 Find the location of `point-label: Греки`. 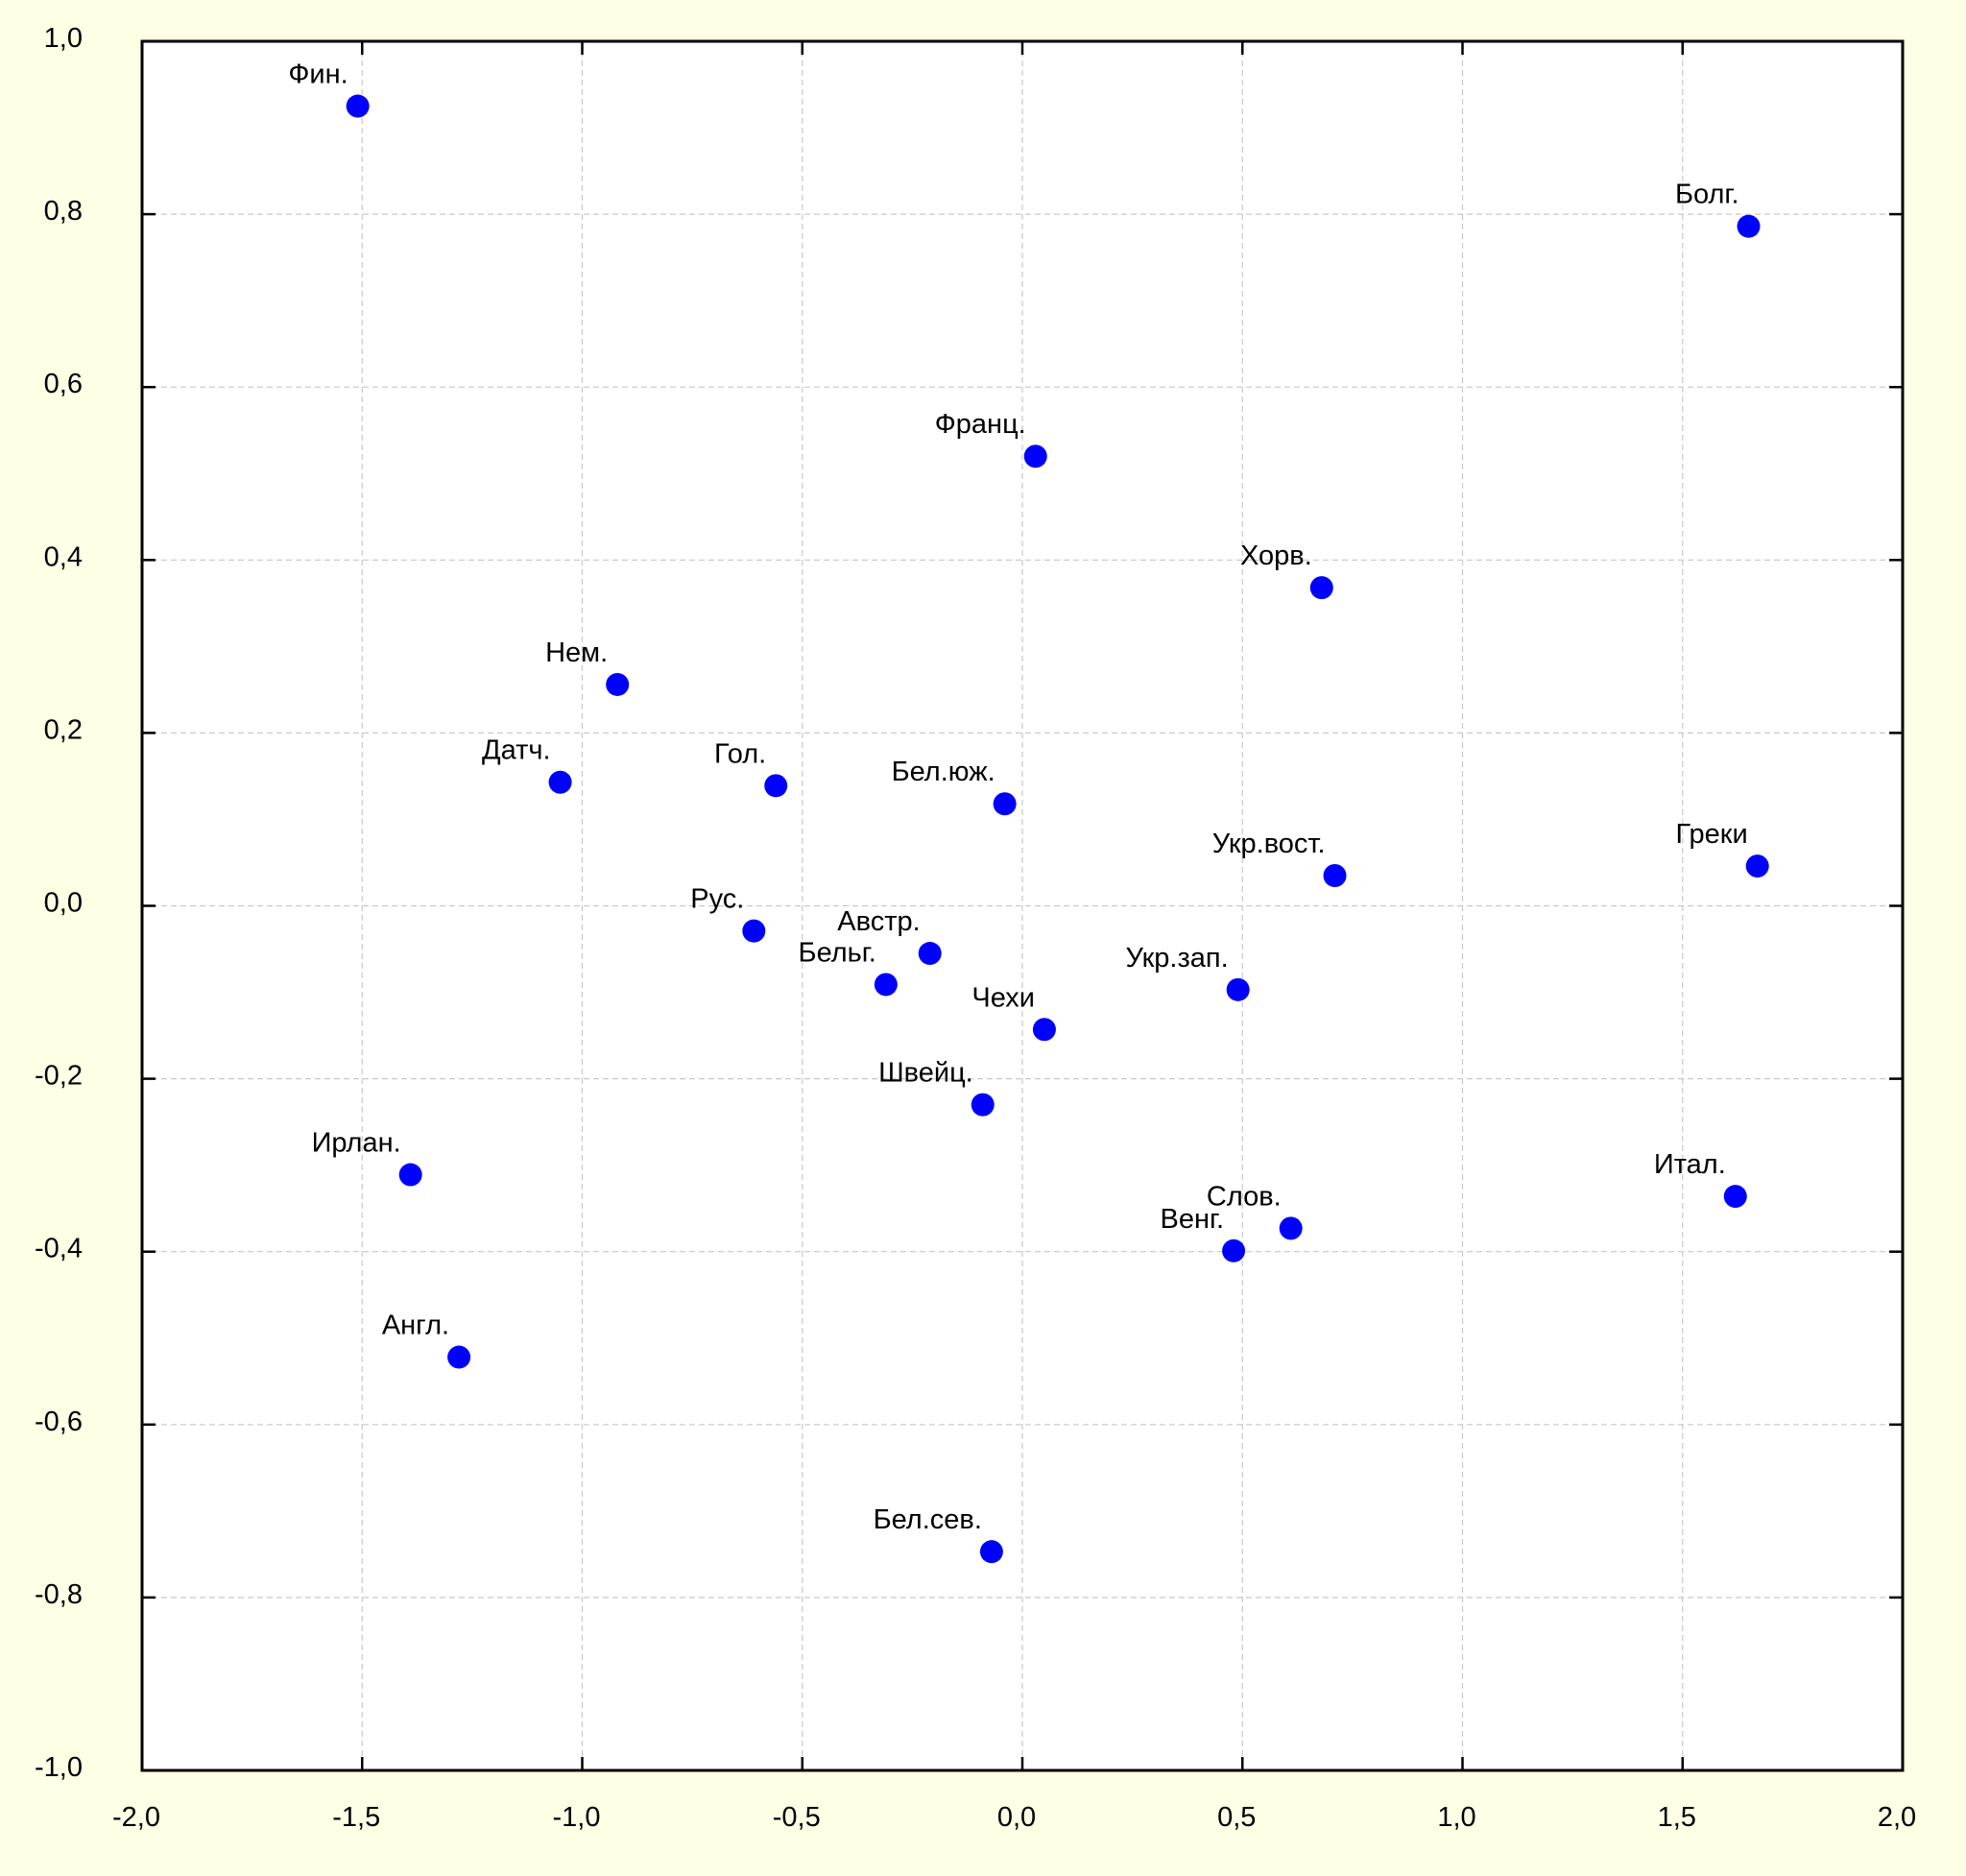

point-label: Греки is located at coordinates (1711, 835).